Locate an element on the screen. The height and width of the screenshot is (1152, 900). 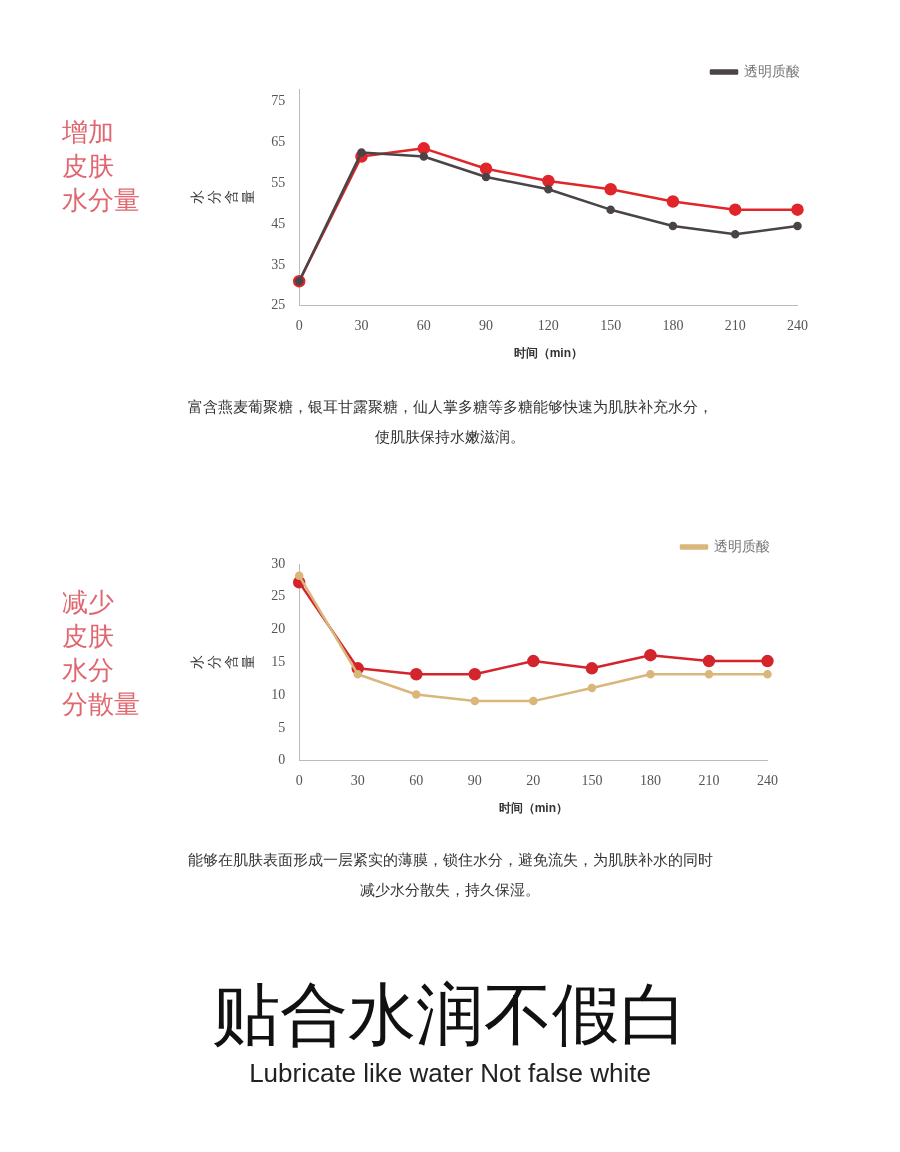
y-tick-label: 35 is located at coordinates (278, 264).